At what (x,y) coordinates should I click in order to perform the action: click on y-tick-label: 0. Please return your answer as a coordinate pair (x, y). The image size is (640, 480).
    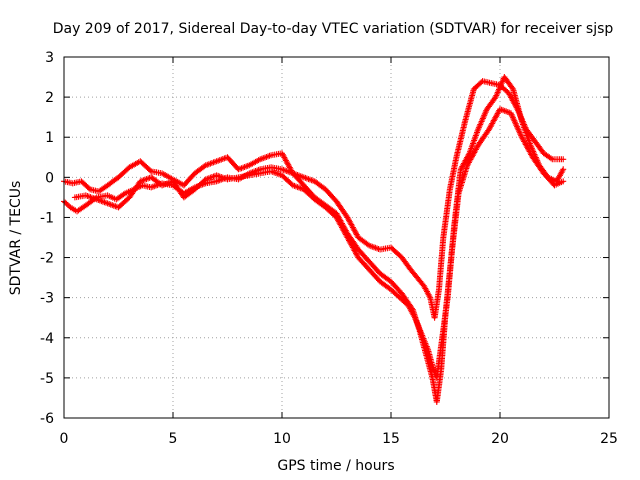
    Looking at the image, I should click on (49, 178).